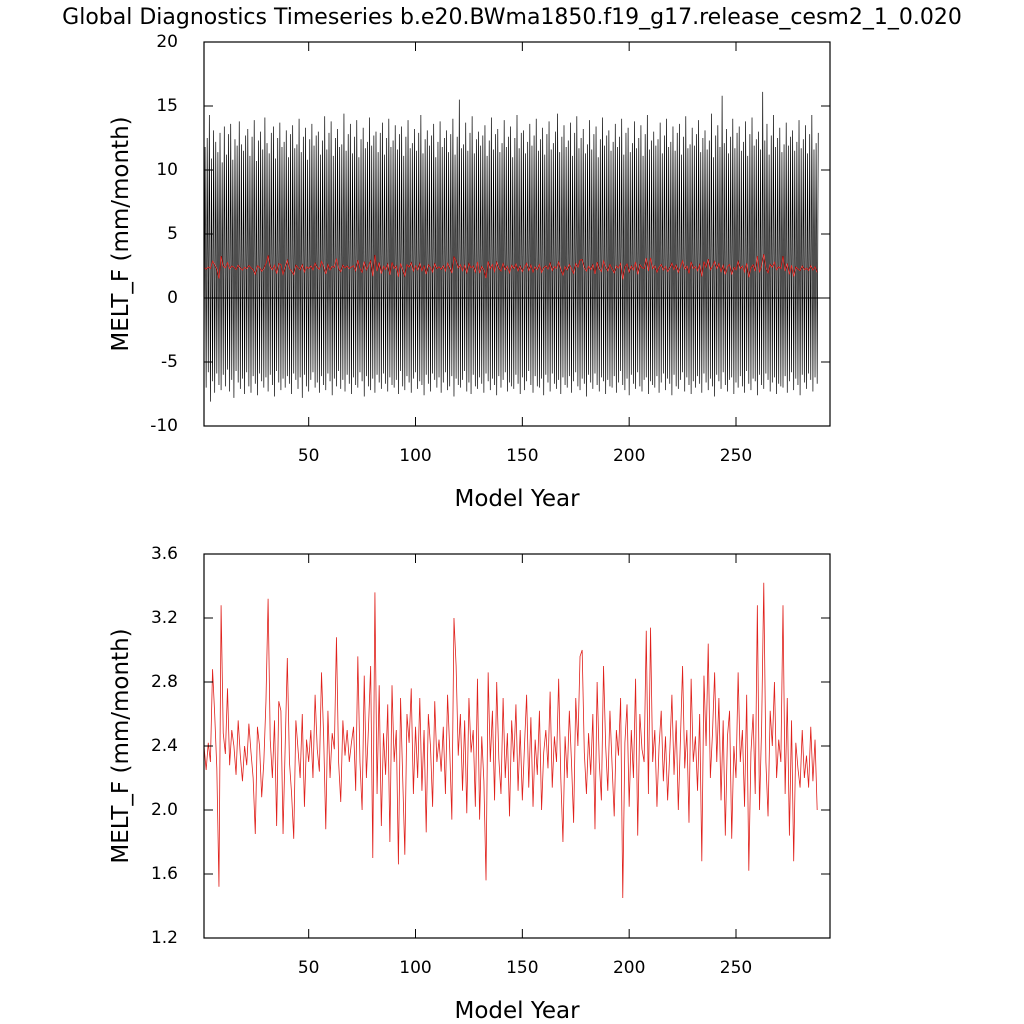 This screenshot has height=1024, width=1024. Describe the element at coordinates (164, 554) in the screenshot. I see `y-tick-label: 3.6` at that location.